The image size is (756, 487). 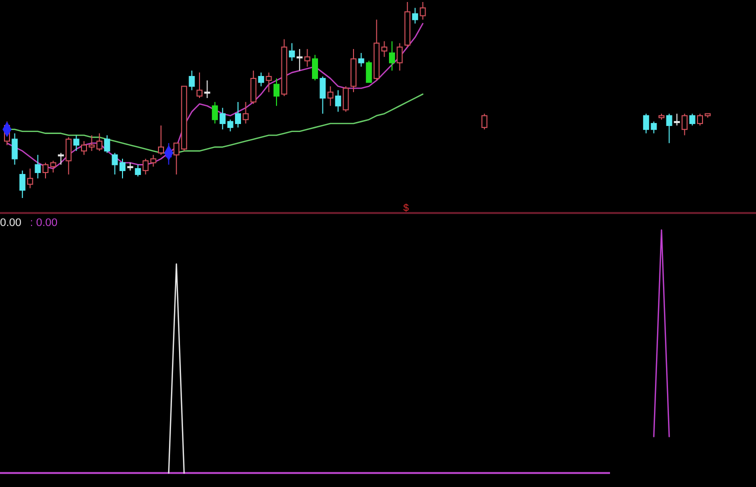 I want to click on text: : 0.00, so click(x=44, y=223).